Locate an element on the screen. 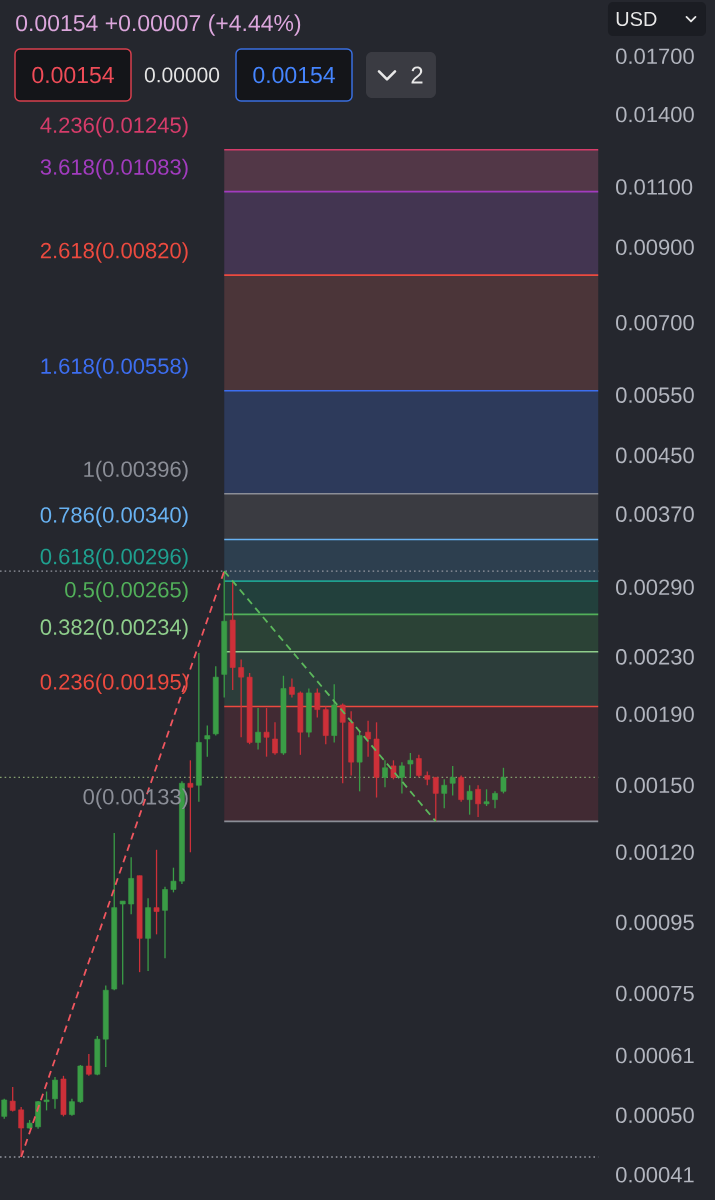  ref-line-label: 0.5(0.00265) is located at coordinates (126, 591).